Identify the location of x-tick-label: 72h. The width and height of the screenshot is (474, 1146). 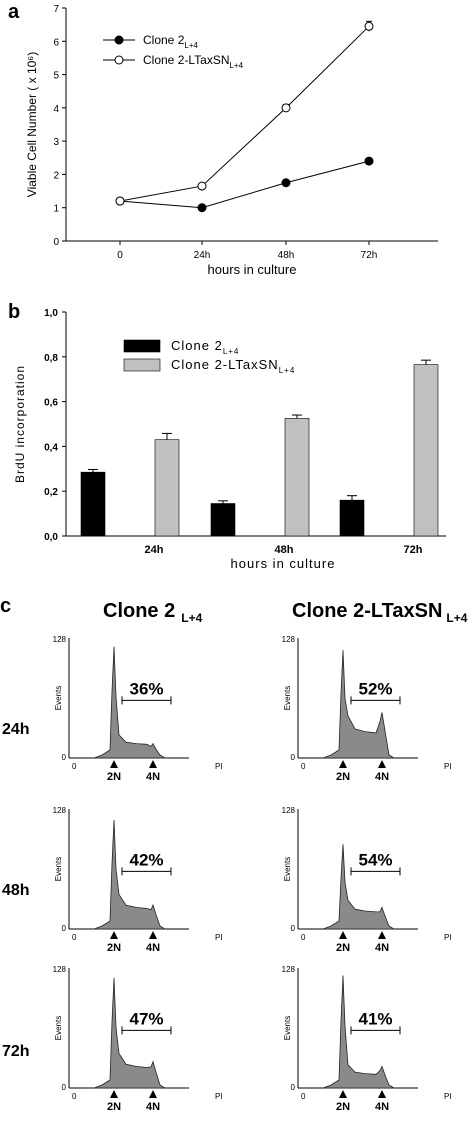
(369, 255).